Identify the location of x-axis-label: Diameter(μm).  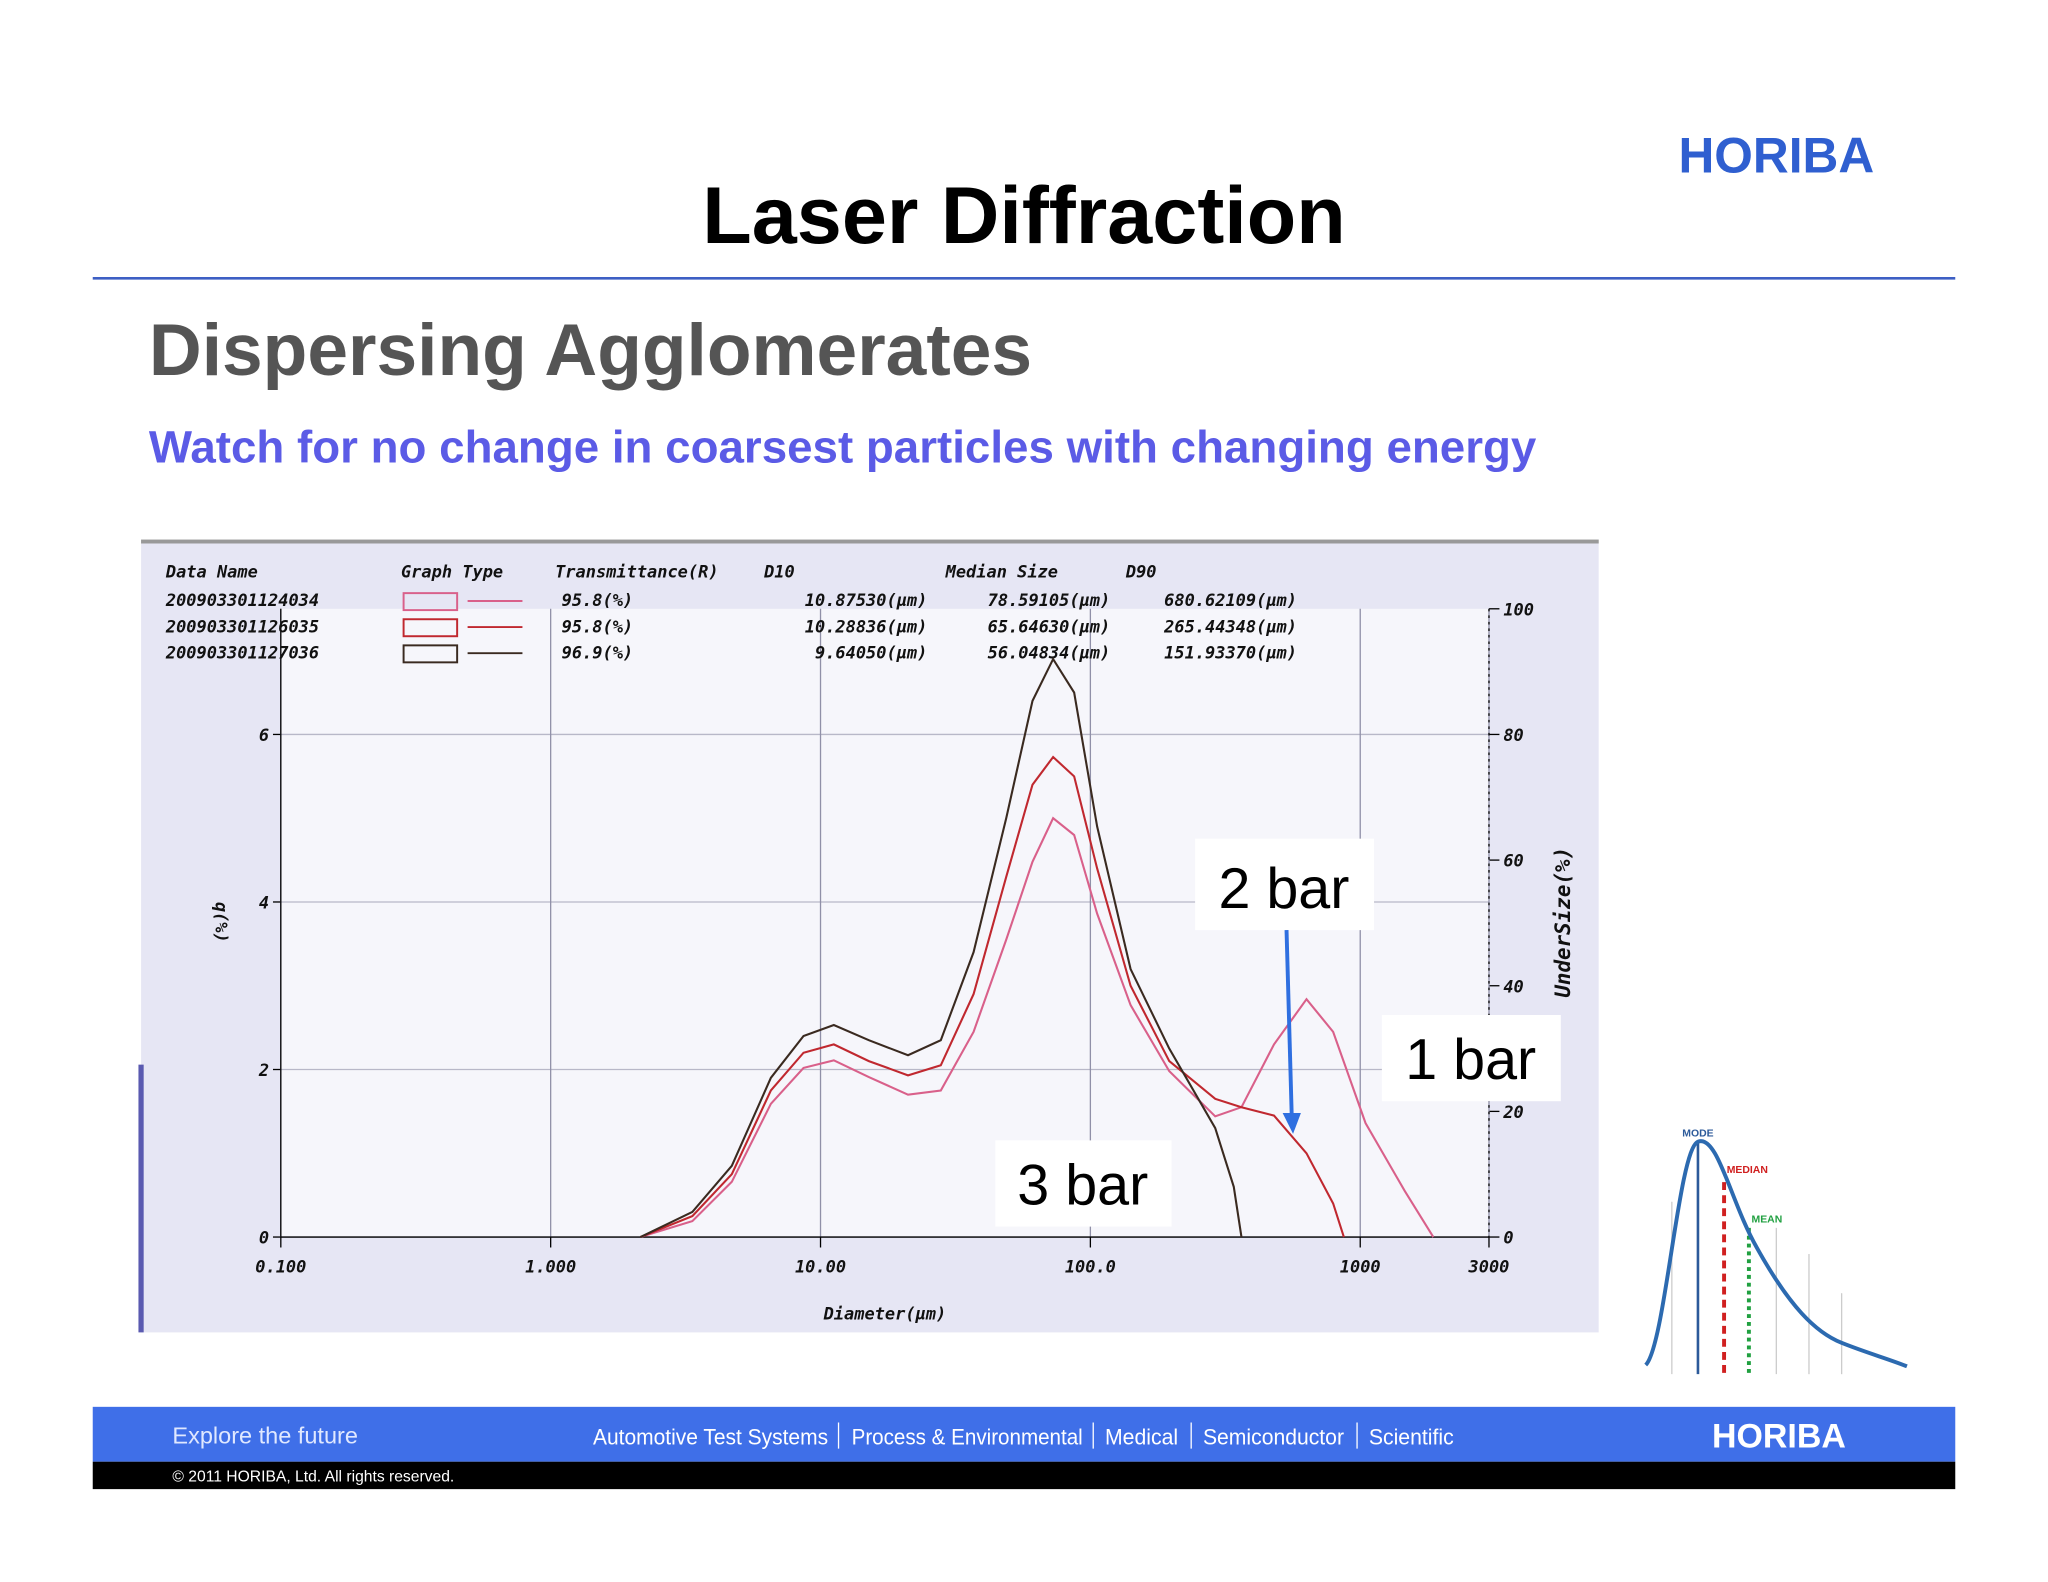
(885, 1314).